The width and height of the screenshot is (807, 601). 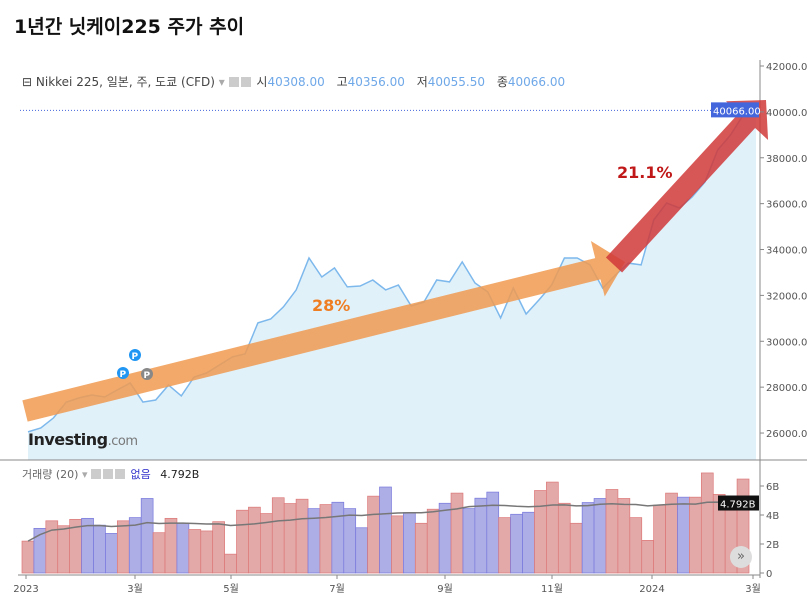 What do you see at coordinates (772, 545) in the screenshot?
I see `volume-tick-label: 2B` at bounding box center [772, 545].